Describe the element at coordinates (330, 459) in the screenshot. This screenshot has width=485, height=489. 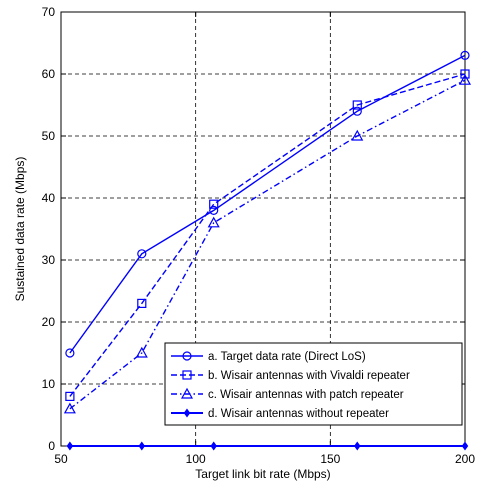
I see `x-tick-label: 150` at that location.